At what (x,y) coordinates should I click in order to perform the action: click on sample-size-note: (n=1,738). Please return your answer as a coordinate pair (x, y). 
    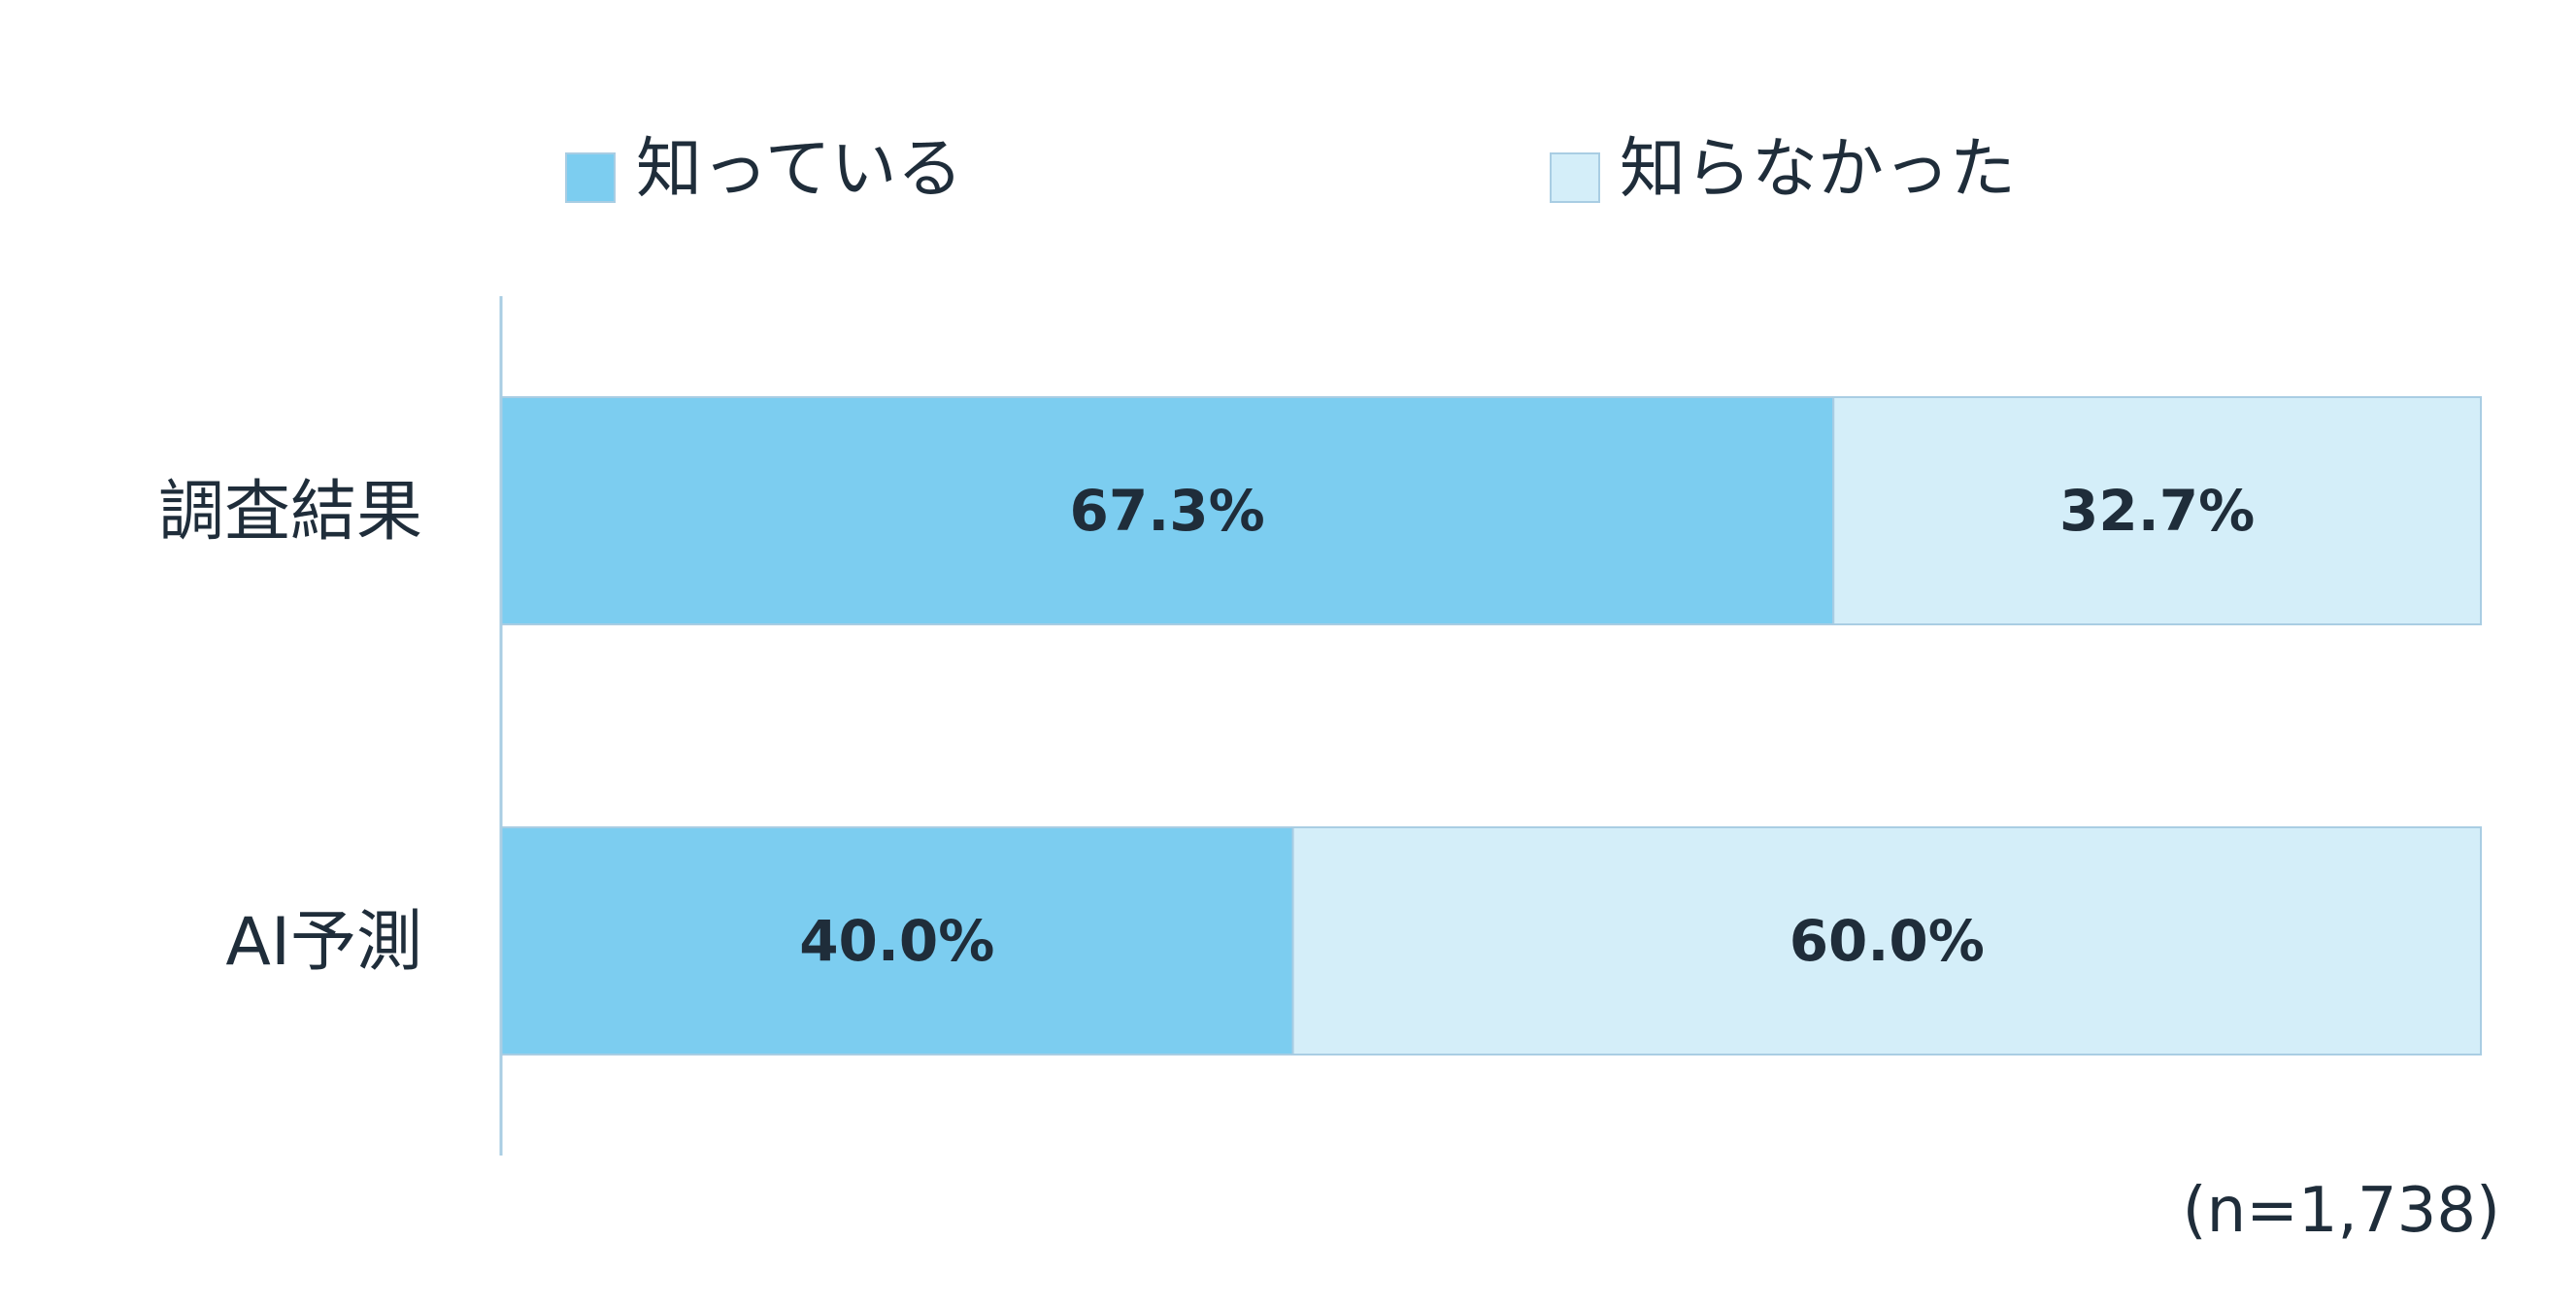
    Looking at the image, I should click on (2342, 1211).